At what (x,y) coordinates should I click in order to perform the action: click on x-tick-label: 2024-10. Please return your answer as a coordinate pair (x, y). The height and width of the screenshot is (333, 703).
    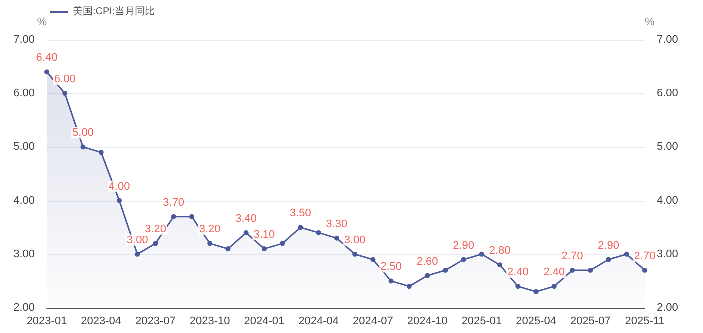
    Looking at the image, I should click on (427, 322).